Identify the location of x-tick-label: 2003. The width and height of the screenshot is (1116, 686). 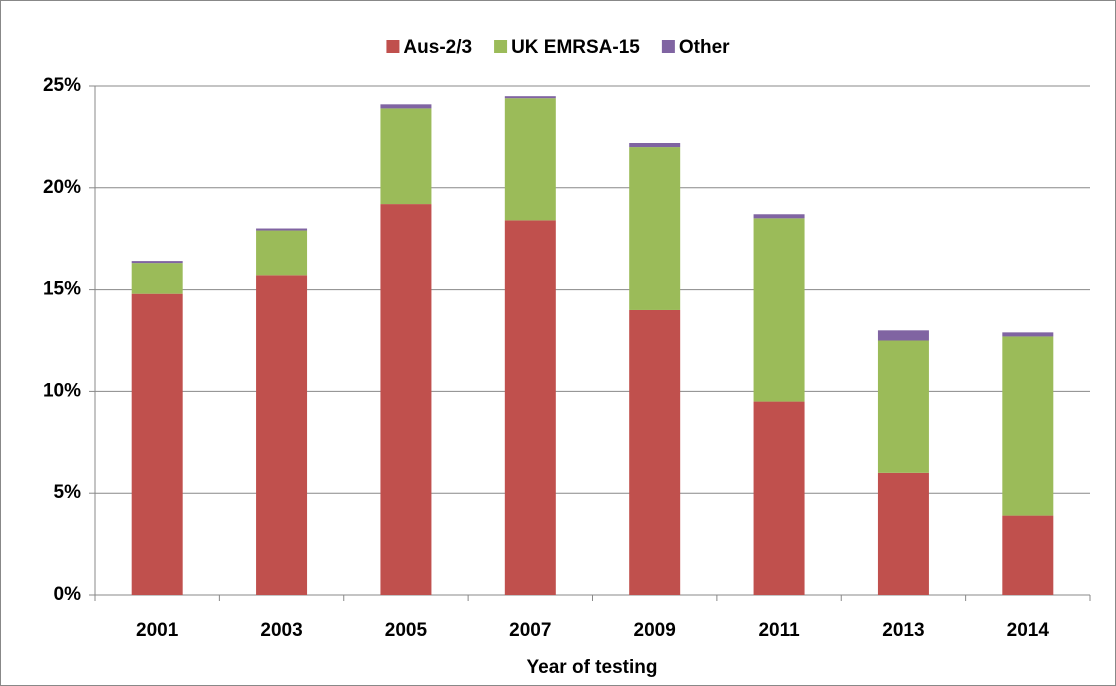
(281, 630).